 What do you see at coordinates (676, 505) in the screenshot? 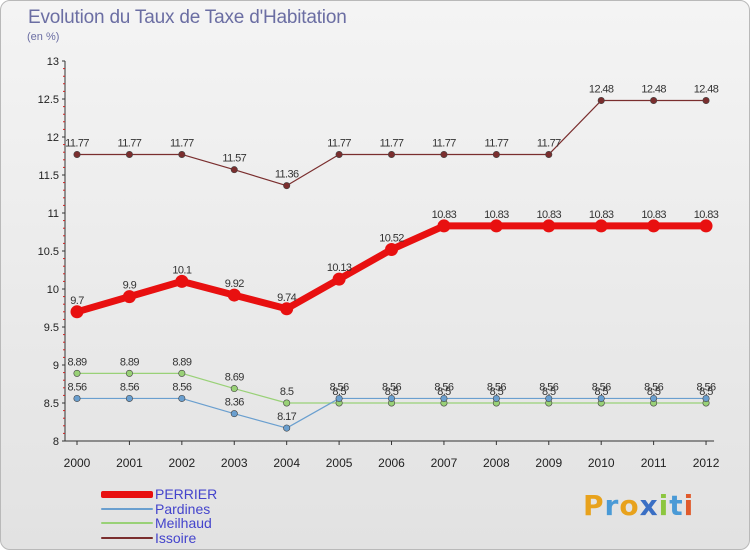
I see `logo-letter: t` at bounding box center [676, 505].